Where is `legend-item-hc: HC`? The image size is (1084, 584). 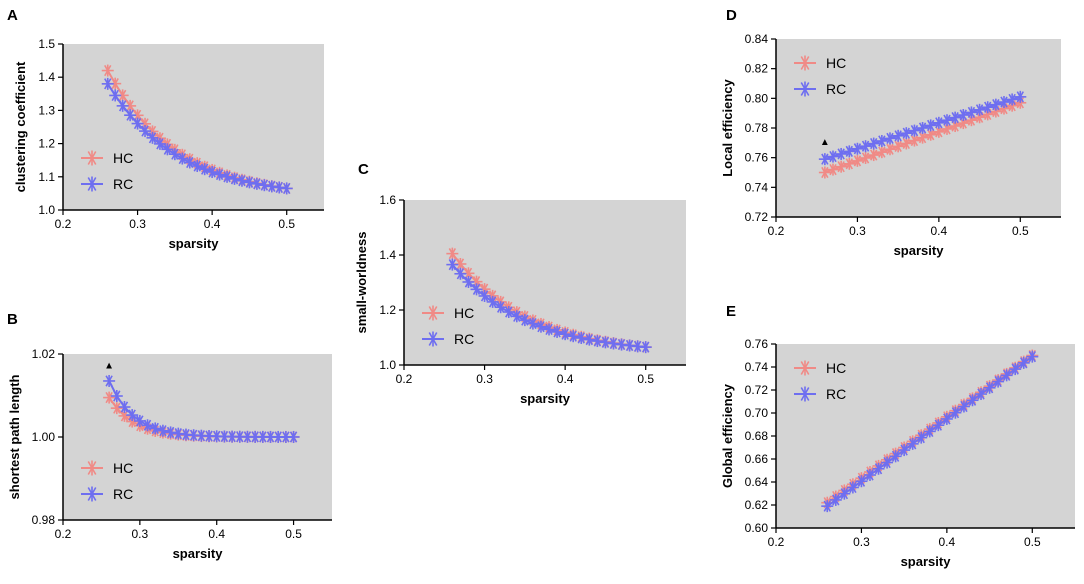
legend-item-hc: HC is located at coordinates (448, 313).